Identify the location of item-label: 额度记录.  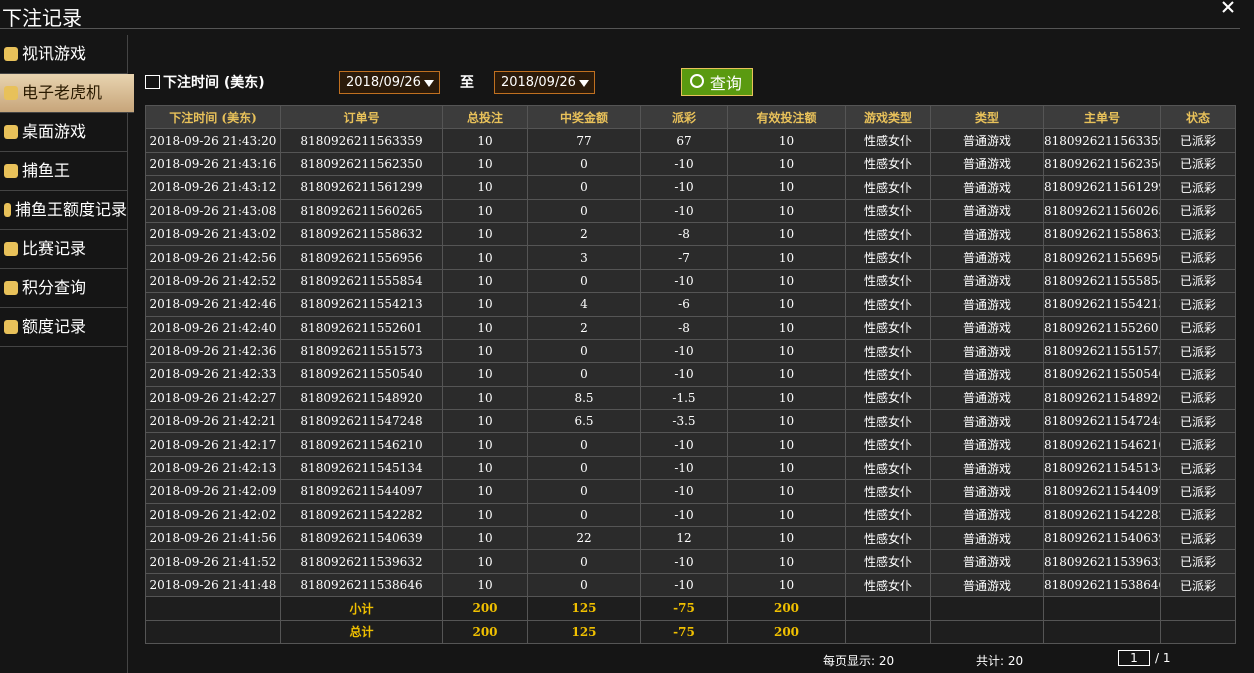
(54, 326).